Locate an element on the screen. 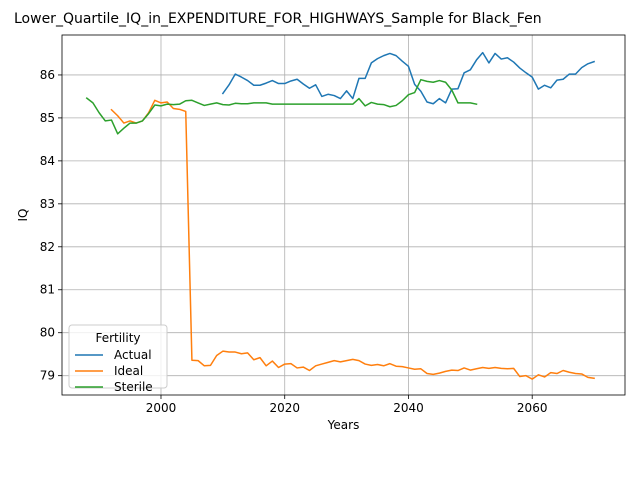  y-tick-label: 84 is located at coordinates (47, 161).